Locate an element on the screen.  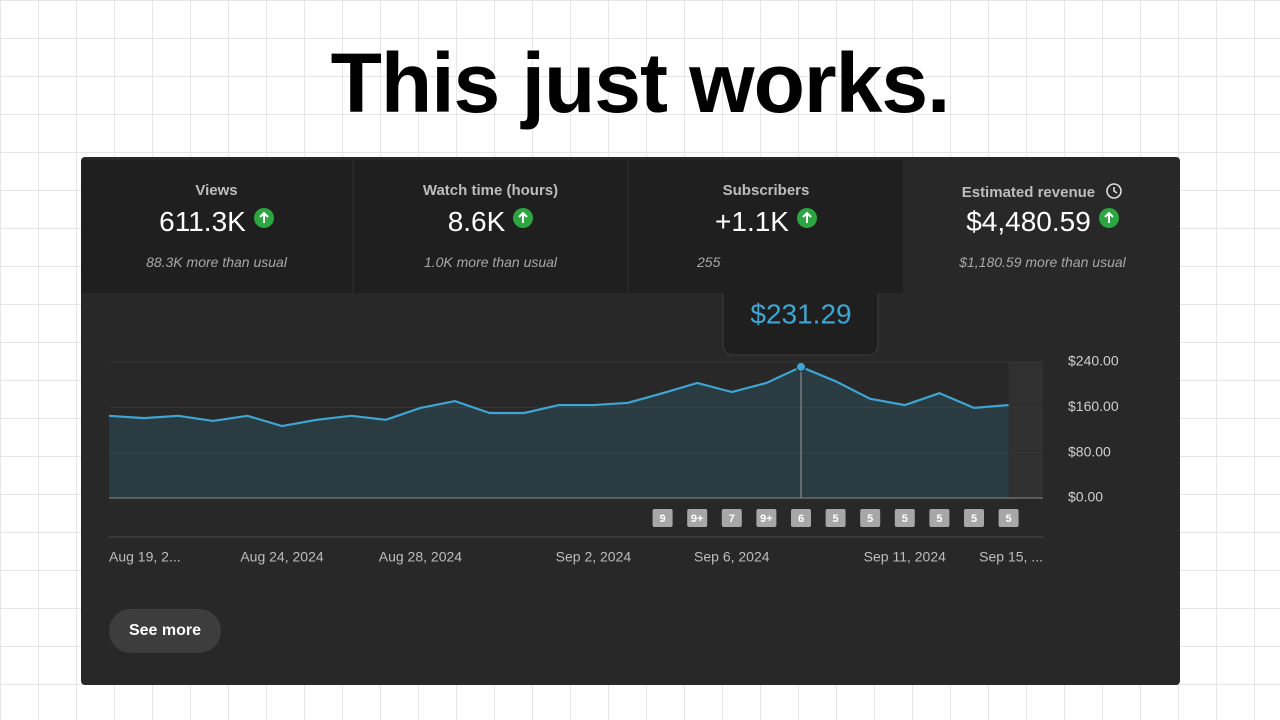
metric-card: Views 611.3K 88.3K more than usual is located at coordinates (216, 226).